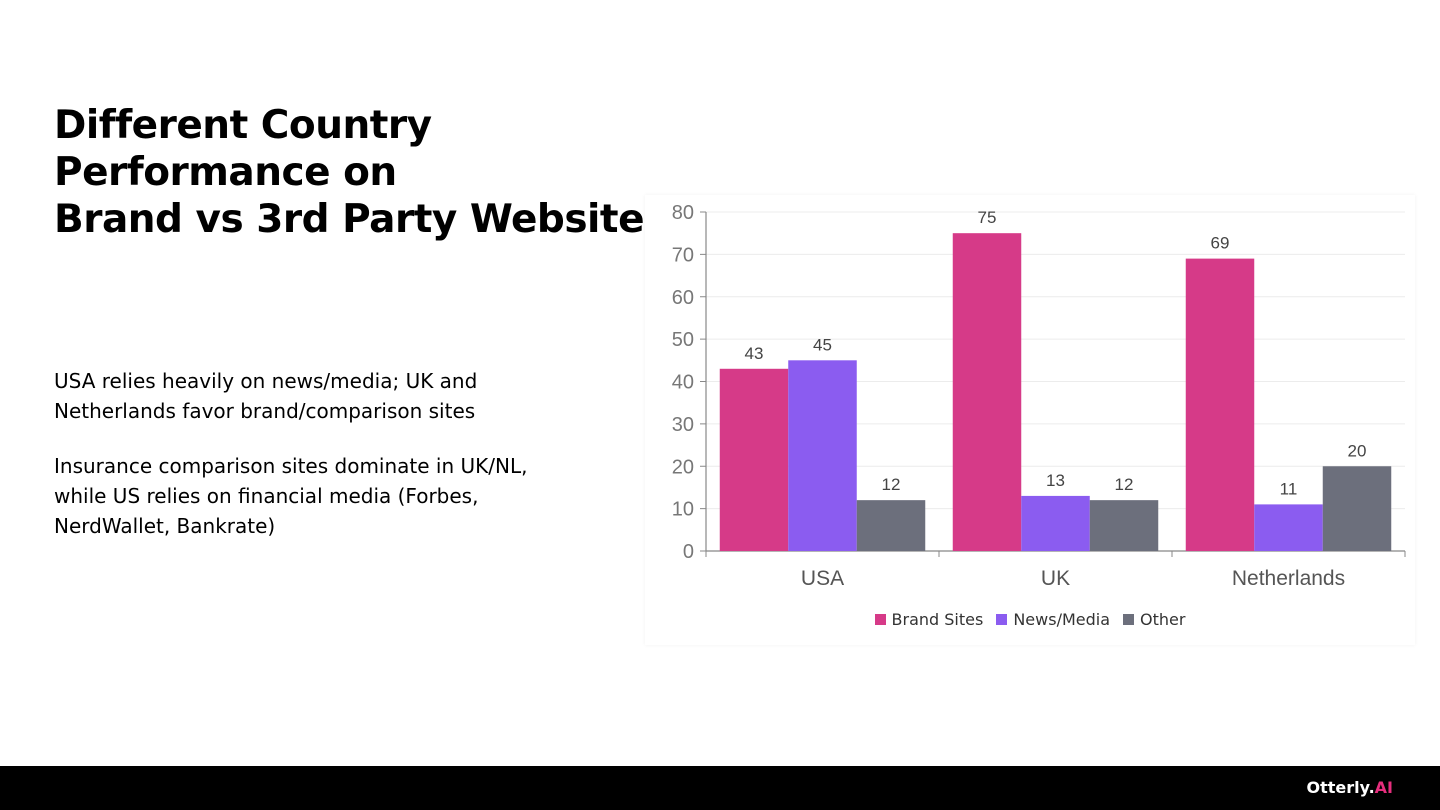 This screenshot has width=1440, height=810. What do you see at coordinates (360, 219) in the screenshot?
I see `title-line: Brand vs 3rd Party Websites` at bounding box center [360, 219].